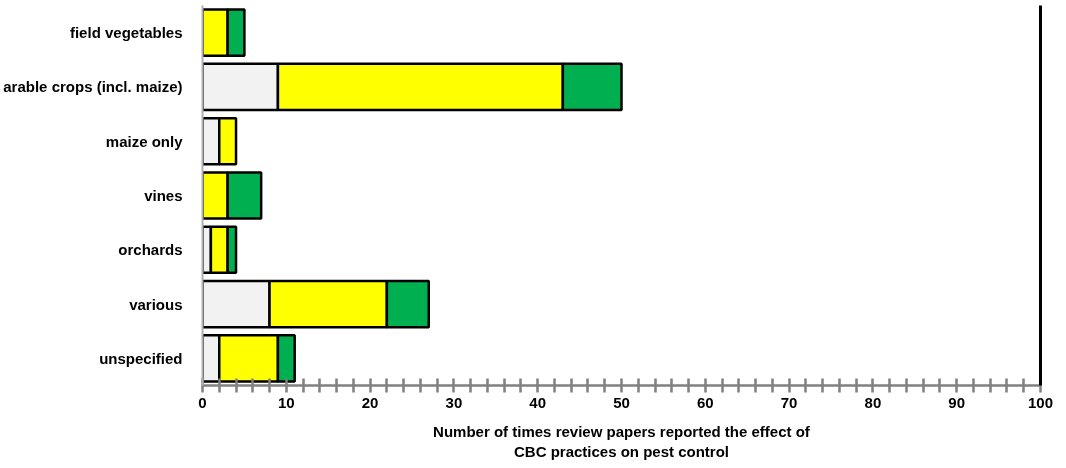 The width and height of the screenshot is (1066, 468). I want to click on x-tick-label: 80, so click(873, 402).